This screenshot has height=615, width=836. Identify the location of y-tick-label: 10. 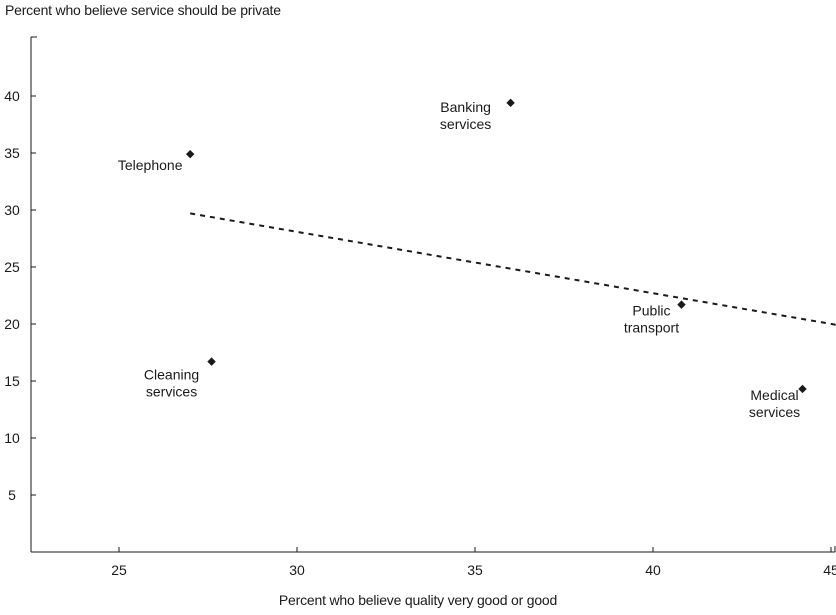
(12, 438).